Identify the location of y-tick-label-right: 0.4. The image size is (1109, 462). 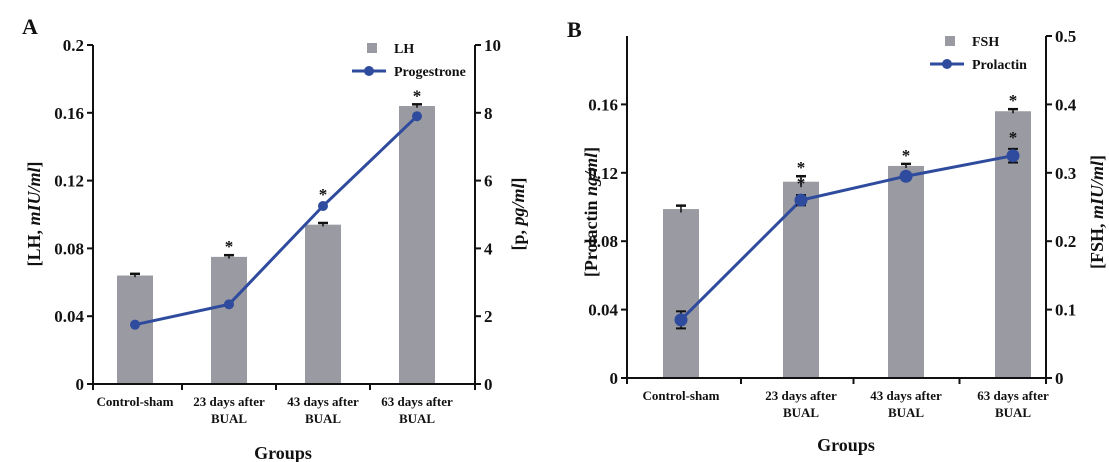
(1066, 104).